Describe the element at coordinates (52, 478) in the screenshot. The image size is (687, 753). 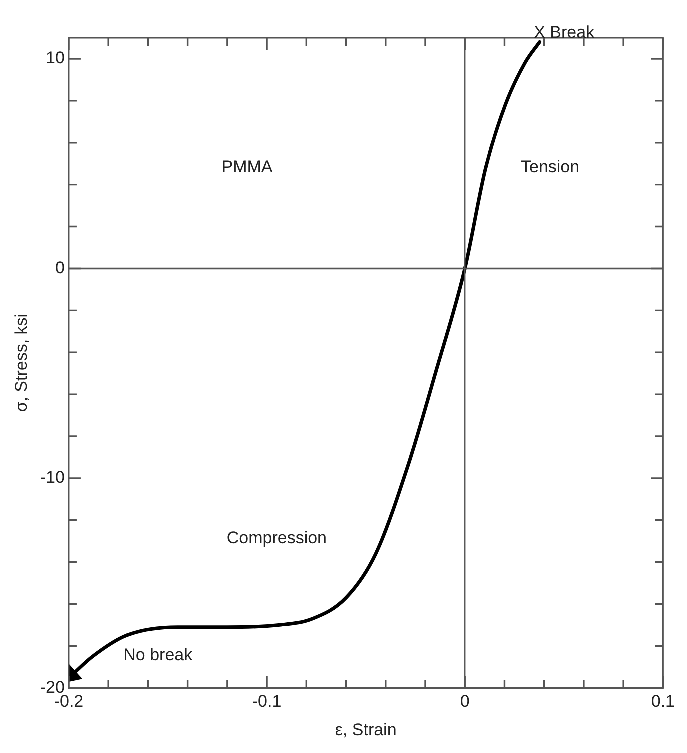
I see `y-tick-label: -10` at that location.